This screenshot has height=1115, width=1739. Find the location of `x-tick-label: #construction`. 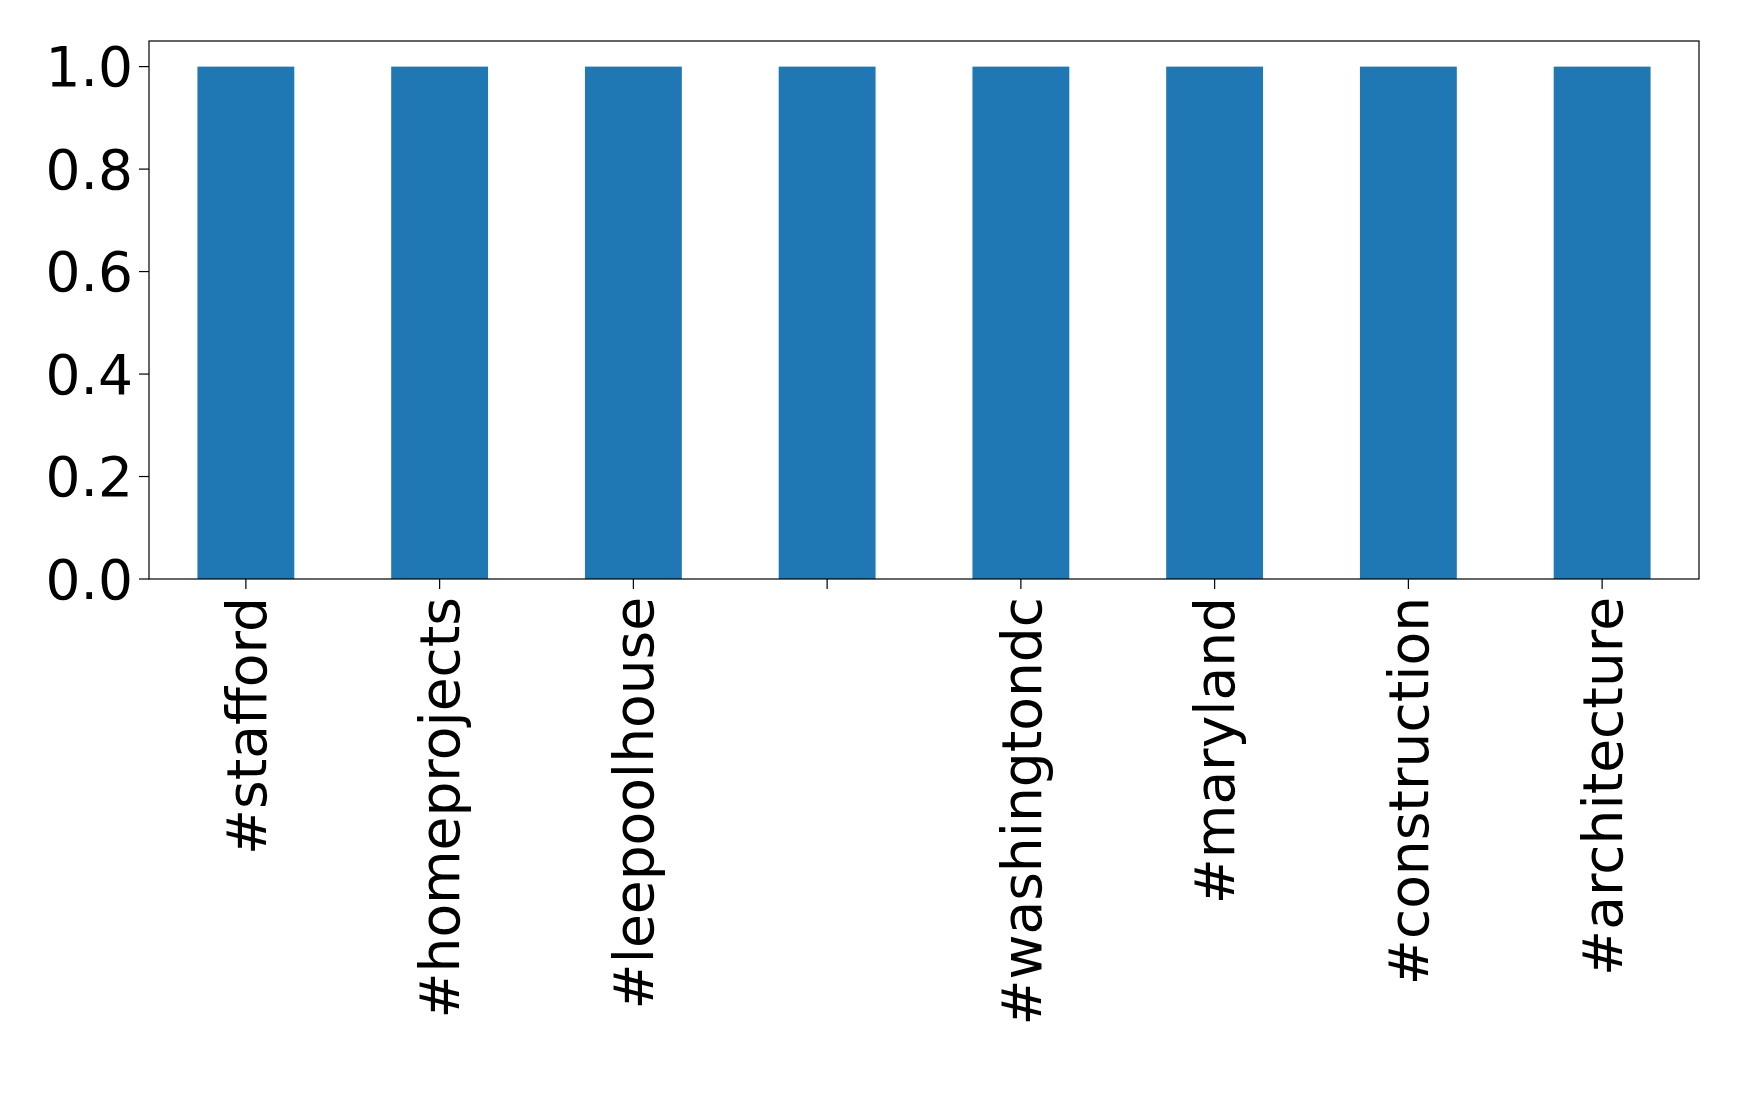

x-tick-label: #construction is located at coordinates (1409, 791).